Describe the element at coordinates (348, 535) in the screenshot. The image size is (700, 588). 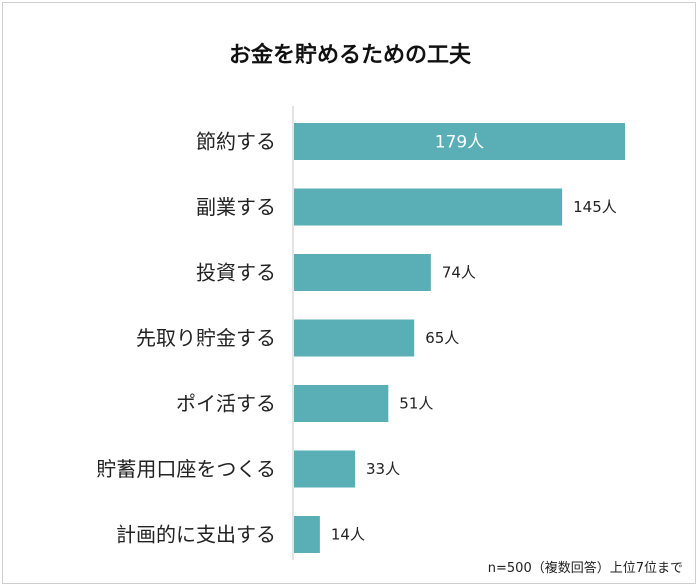
I see `value-label-7: 14人` at that location.